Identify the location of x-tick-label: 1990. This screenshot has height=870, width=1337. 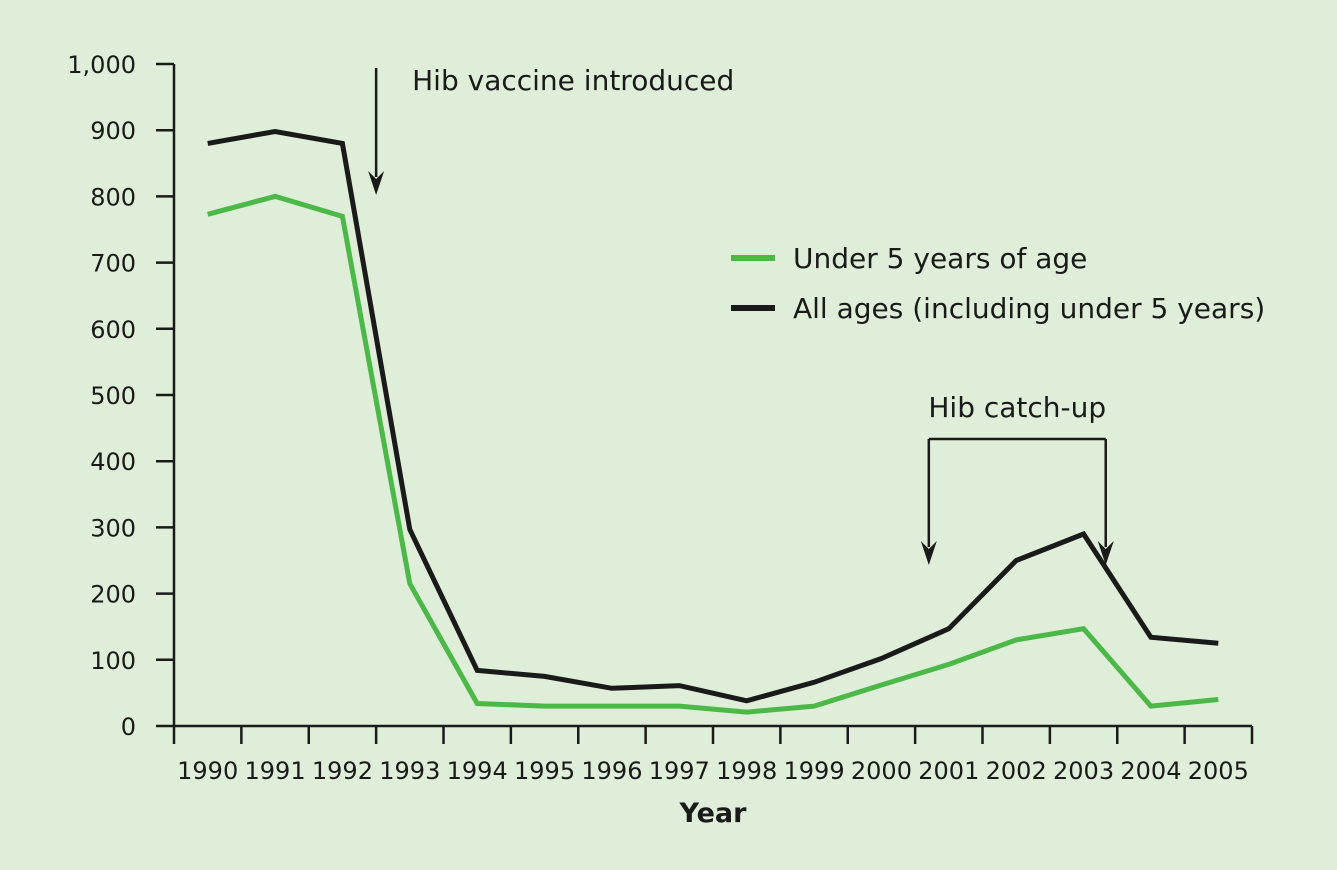
(207, 771).